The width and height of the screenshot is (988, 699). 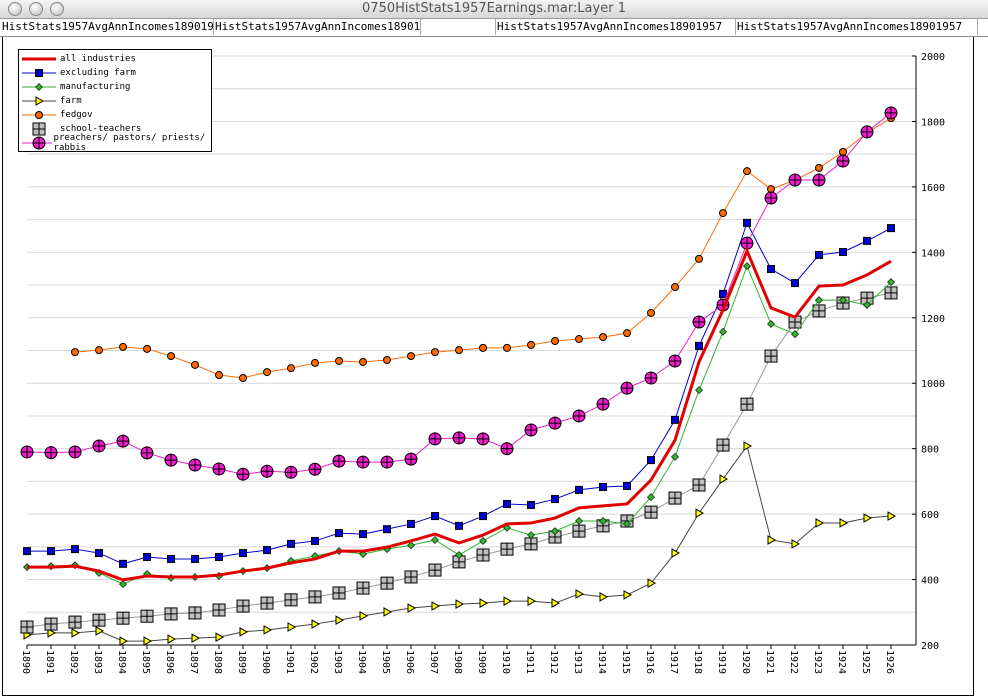 I want to click on x-tick-label: 1917, so click(x=673, y=662).